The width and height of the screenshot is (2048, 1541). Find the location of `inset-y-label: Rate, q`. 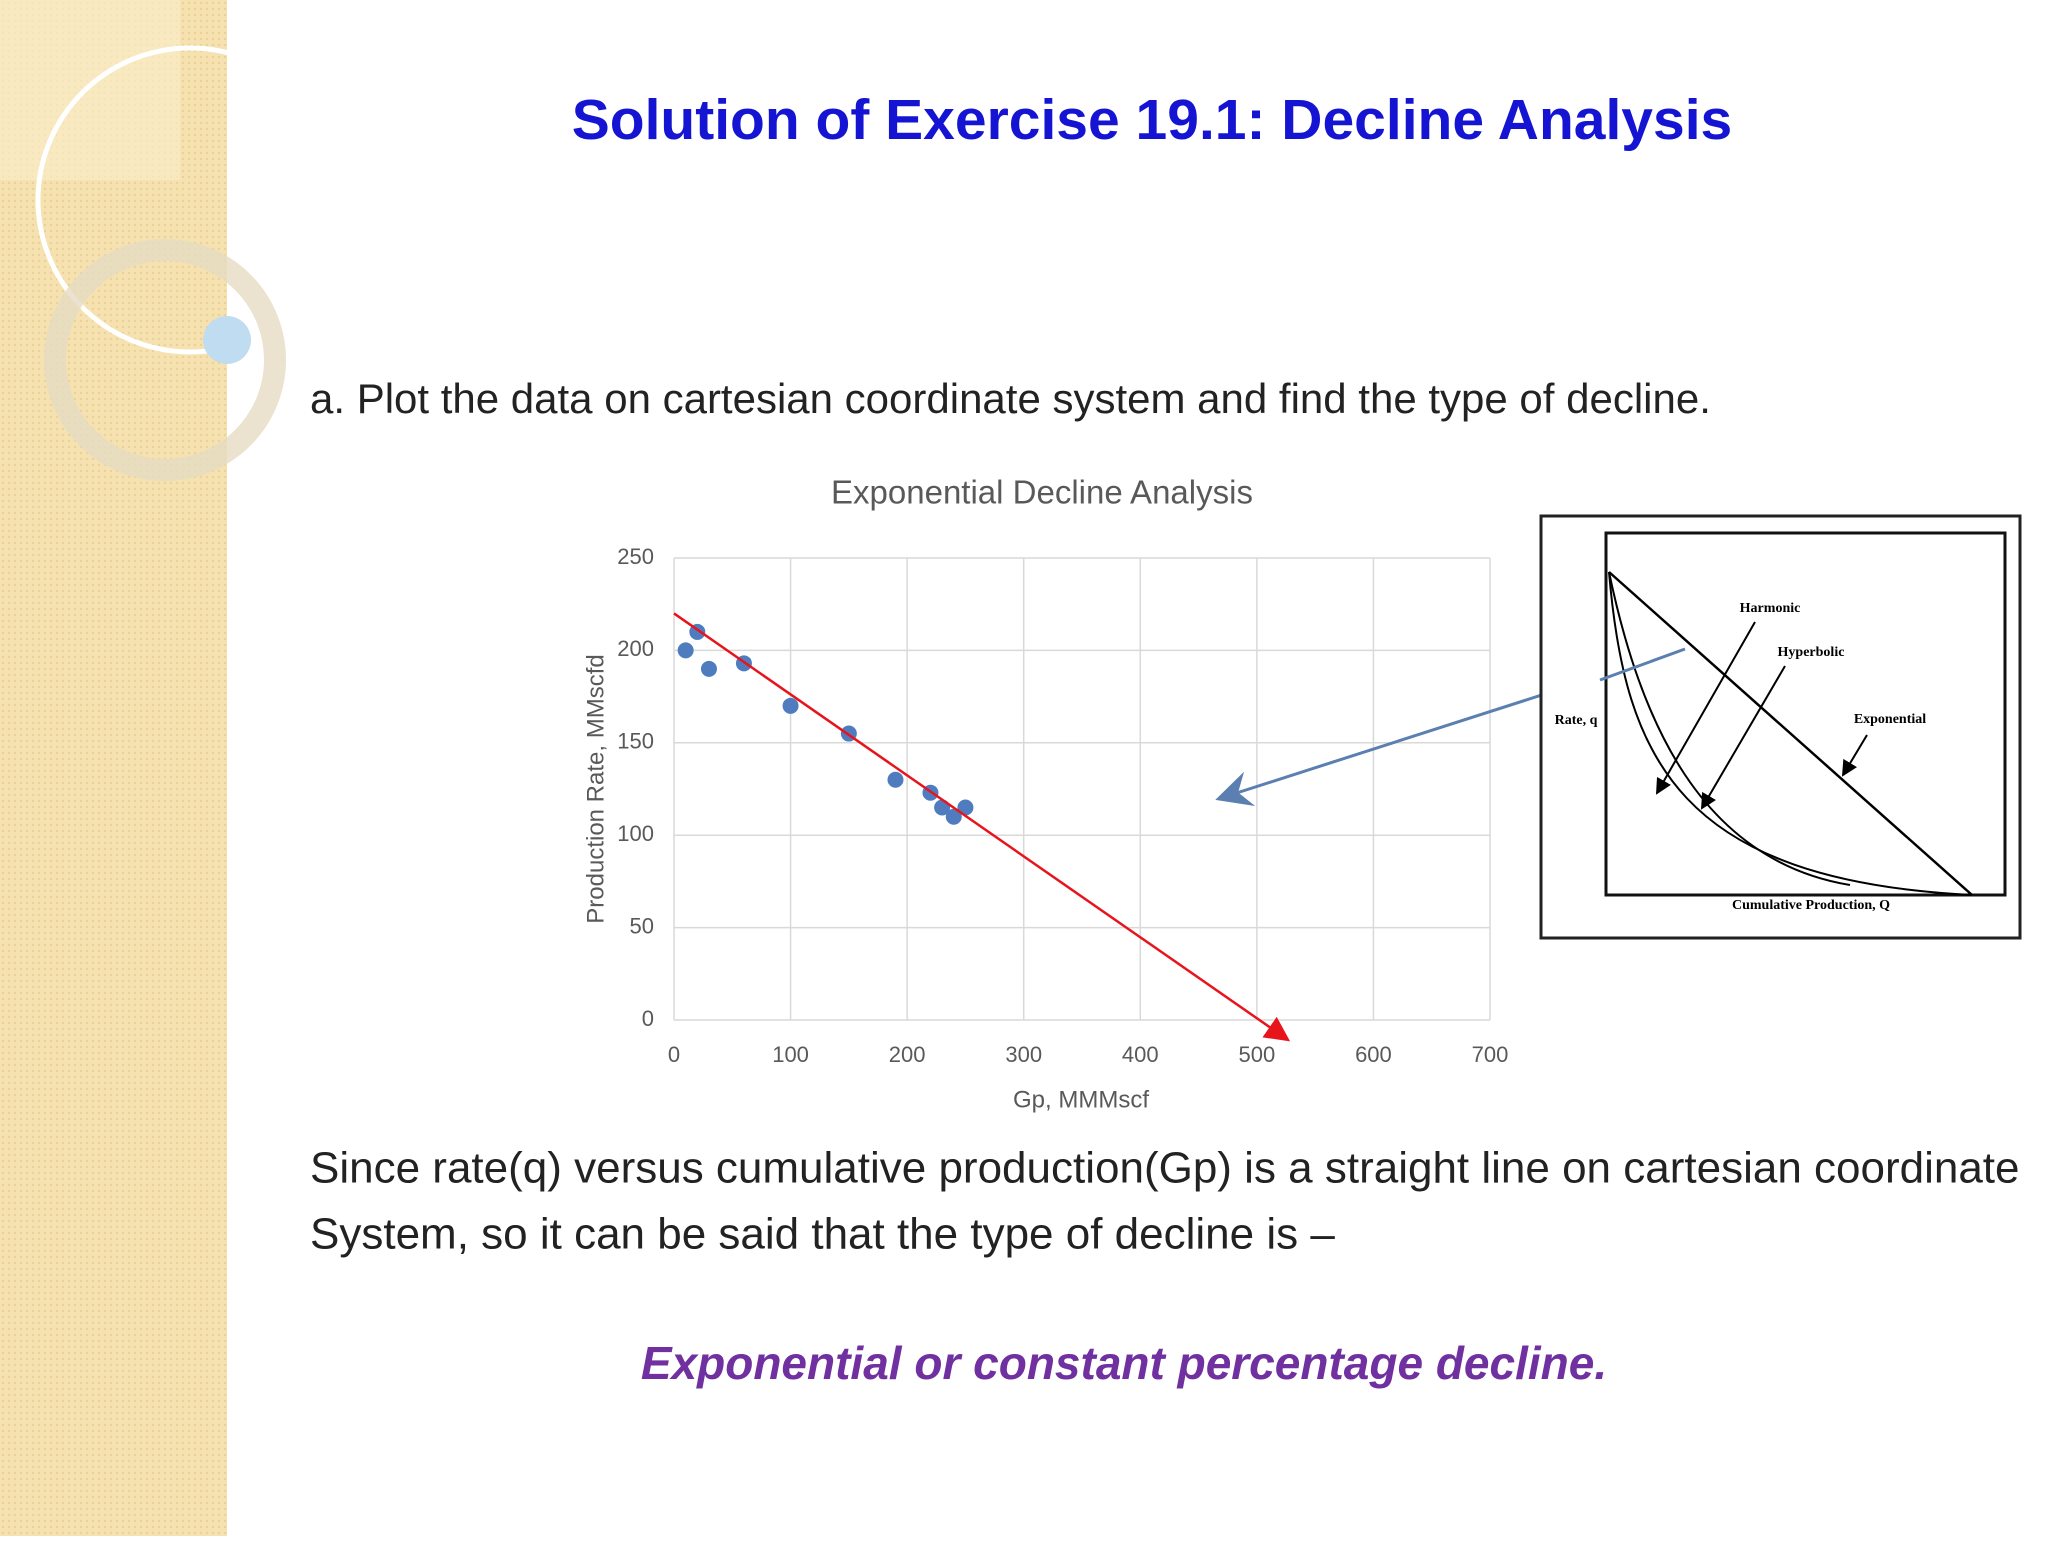

inset-y-label: Rate, q is located at coordinates (1576, 720).